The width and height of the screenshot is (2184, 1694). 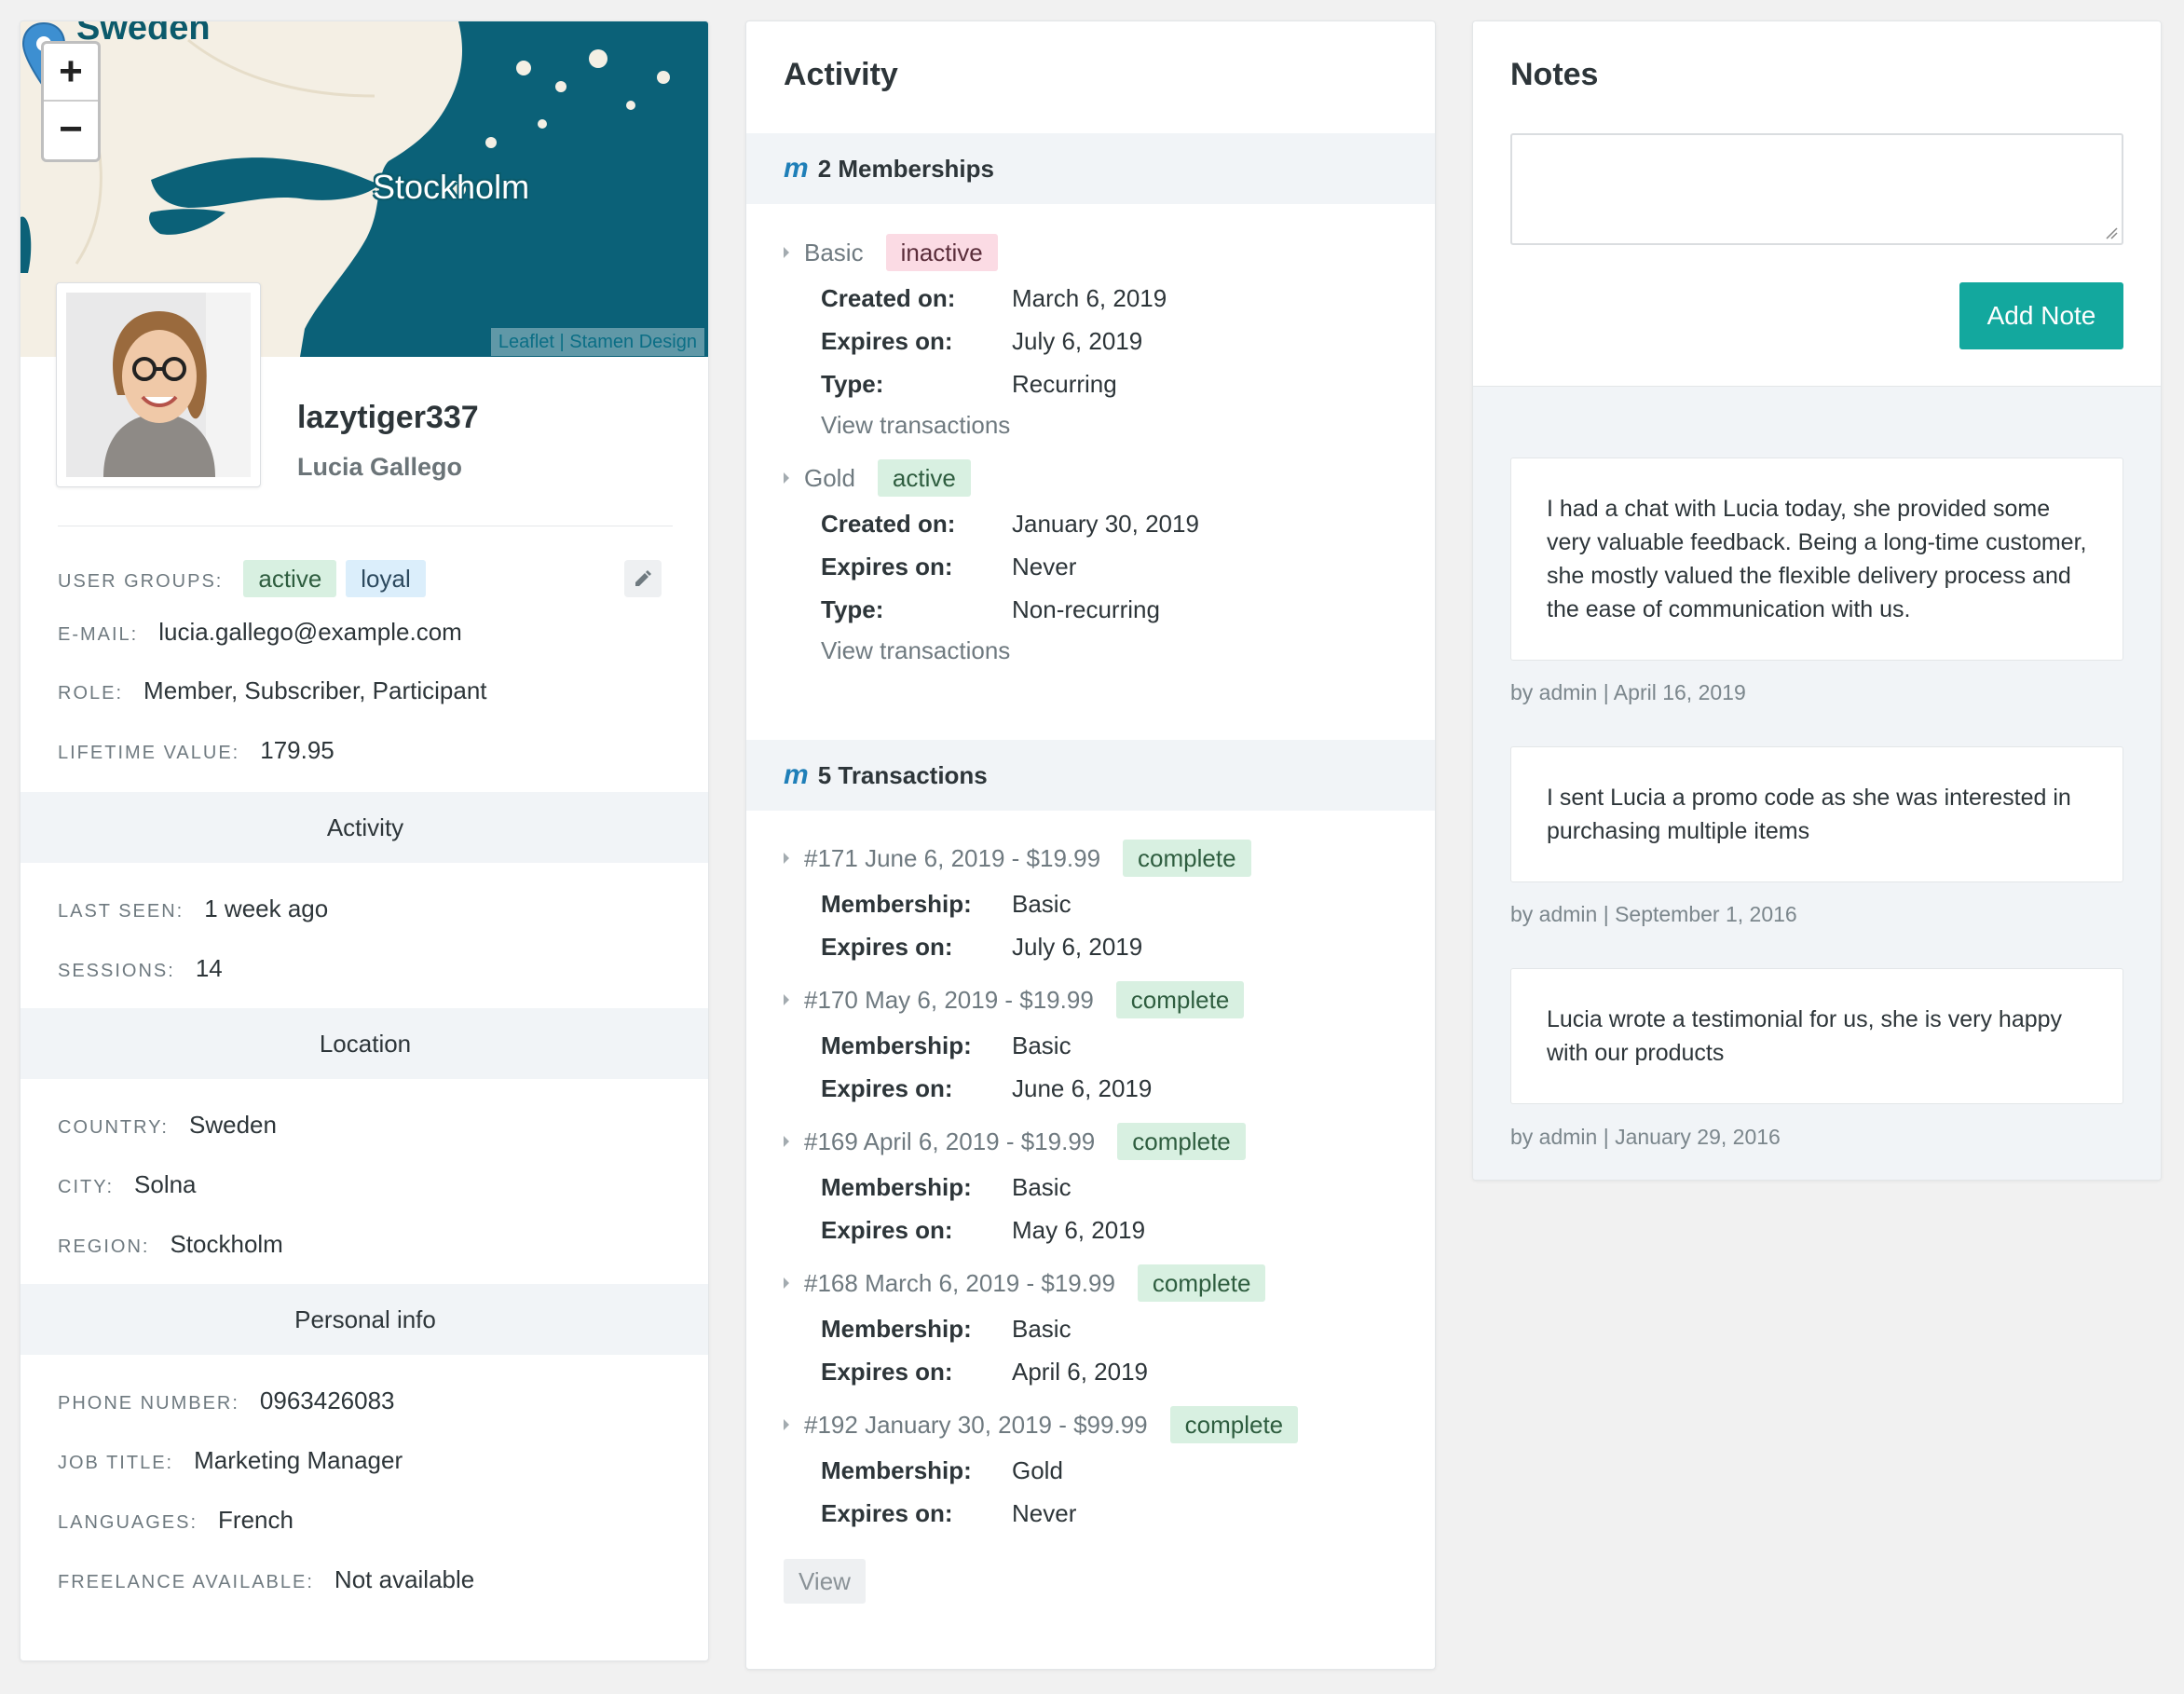 What do you see at coordinates (186, 1582) in the screenshot?
I see `field-label: FREELANCE AVAILABLE:` at bounding box center [186, 1582].